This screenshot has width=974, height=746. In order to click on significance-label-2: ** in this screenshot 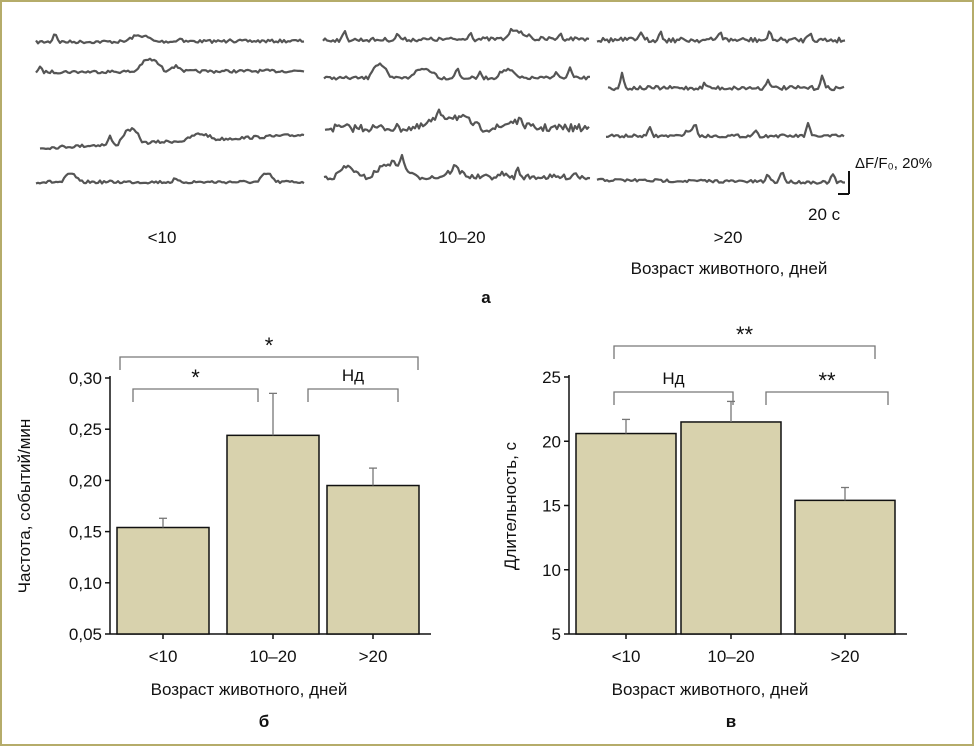, I will do `click(827, 380)`.